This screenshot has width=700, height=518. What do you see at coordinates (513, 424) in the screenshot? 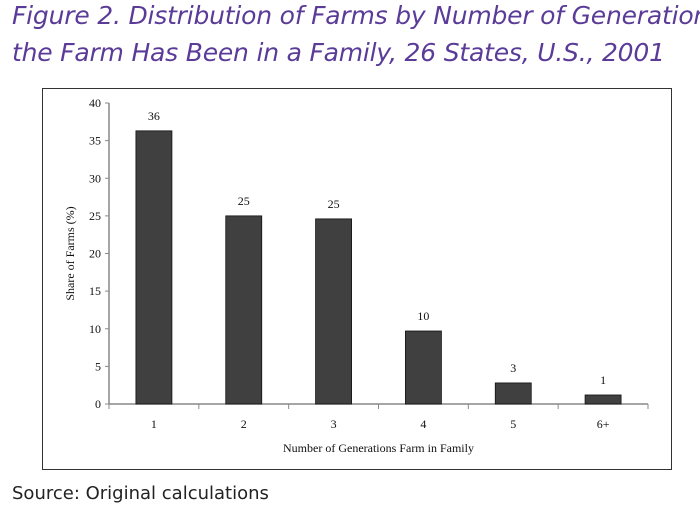
I see `x-tick-label: 5` at bounding box center [513, 424].